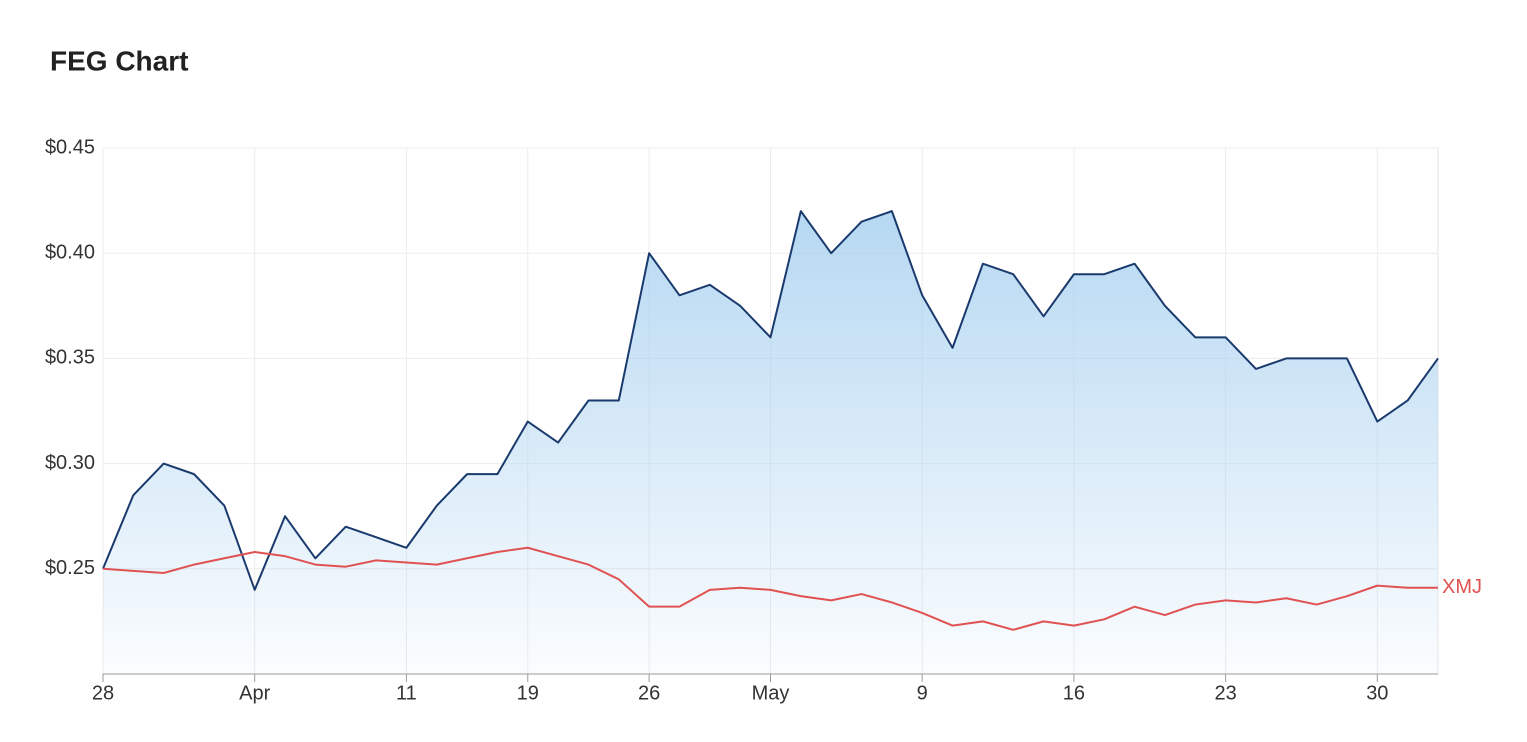  I want to click on x-tick-label: 16, so click(1074, 693).